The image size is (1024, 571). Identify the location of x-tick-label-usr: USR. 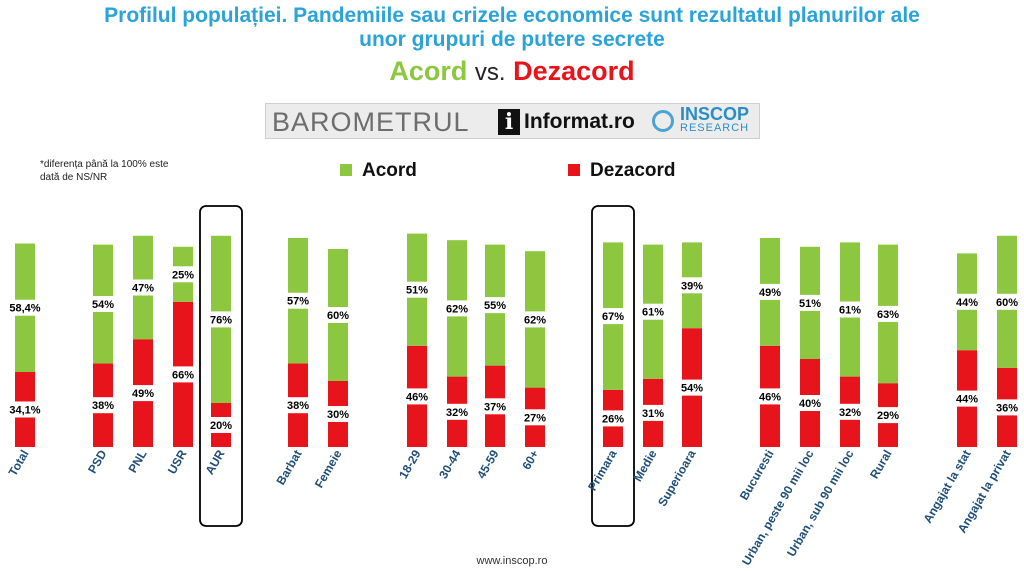
(177, 461).